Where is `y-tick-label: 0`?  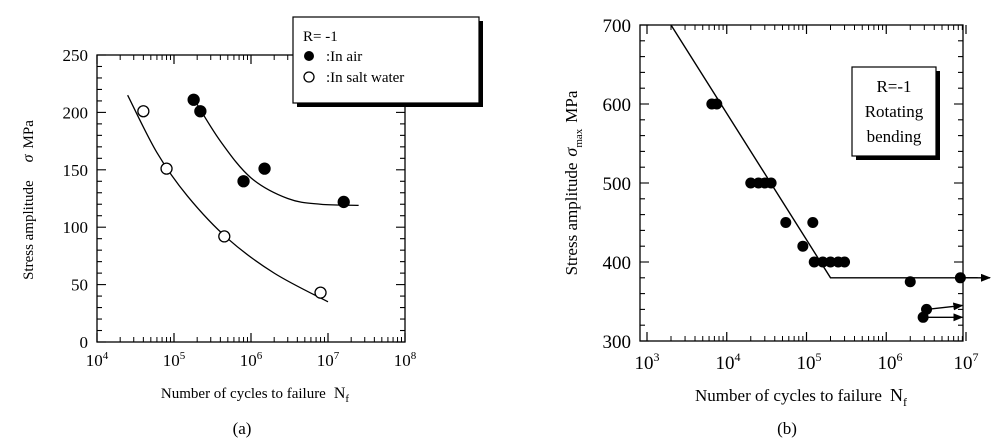
y-tick-label: 0 is located at coordinates (84, 342).